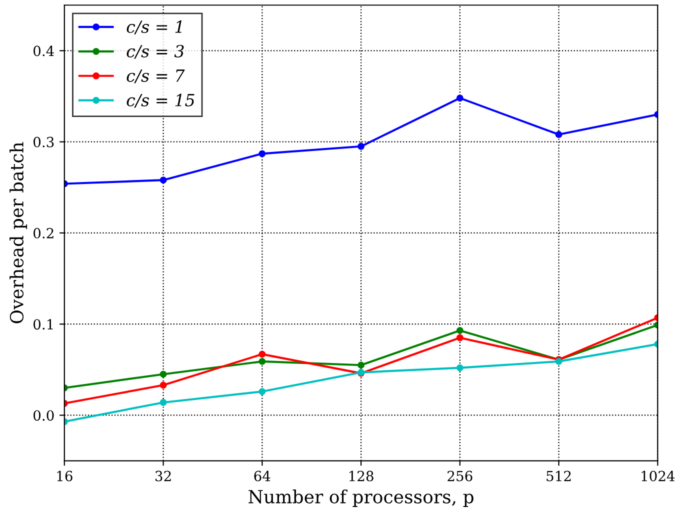 The width and height of the screenshot is (678, 512). I want to click on y-axis-title: Overhead per batch, so click(19, 233).